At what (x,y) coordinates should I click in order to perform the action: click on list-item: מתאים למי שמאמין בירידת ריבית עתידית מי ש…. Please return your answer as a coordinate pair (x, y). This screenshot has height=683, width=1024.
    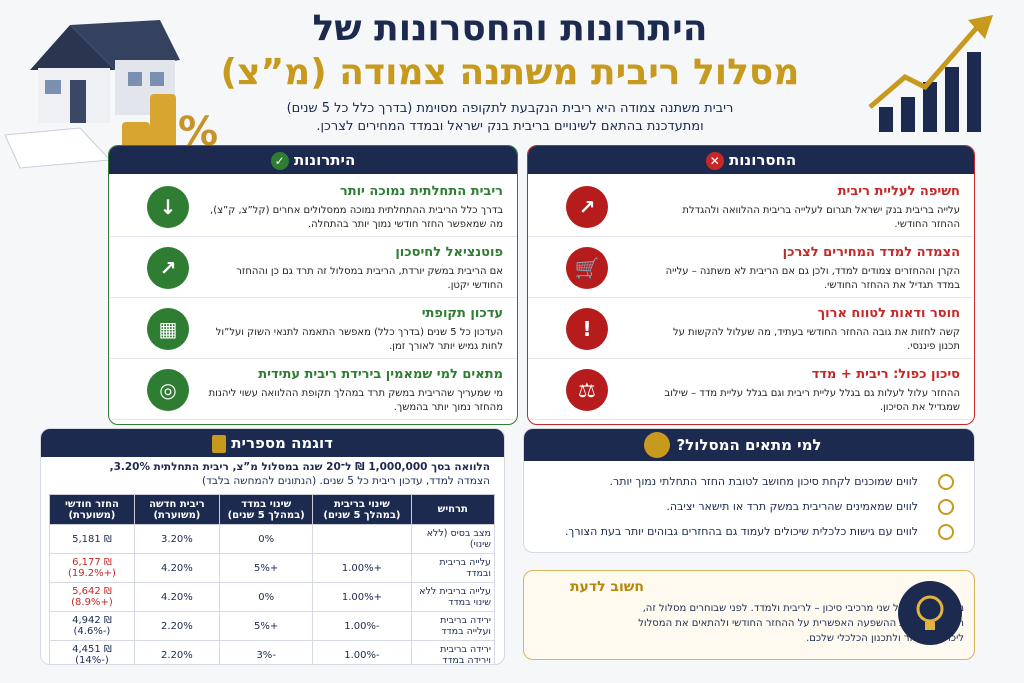
    Looking at the image, I should click on (313, 389).